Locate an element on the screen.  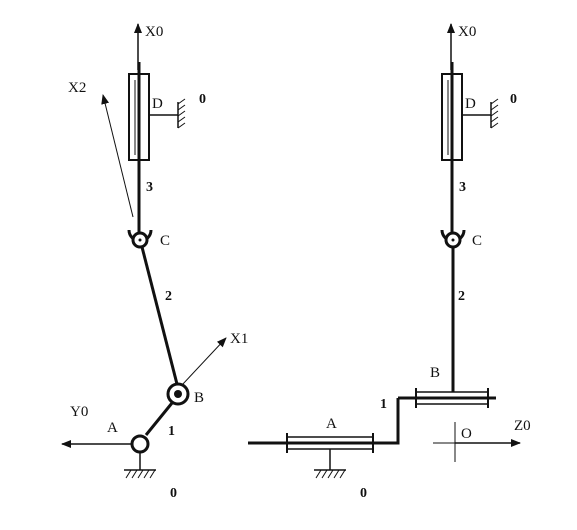
left-link2 is located at coordinates (160, 317).